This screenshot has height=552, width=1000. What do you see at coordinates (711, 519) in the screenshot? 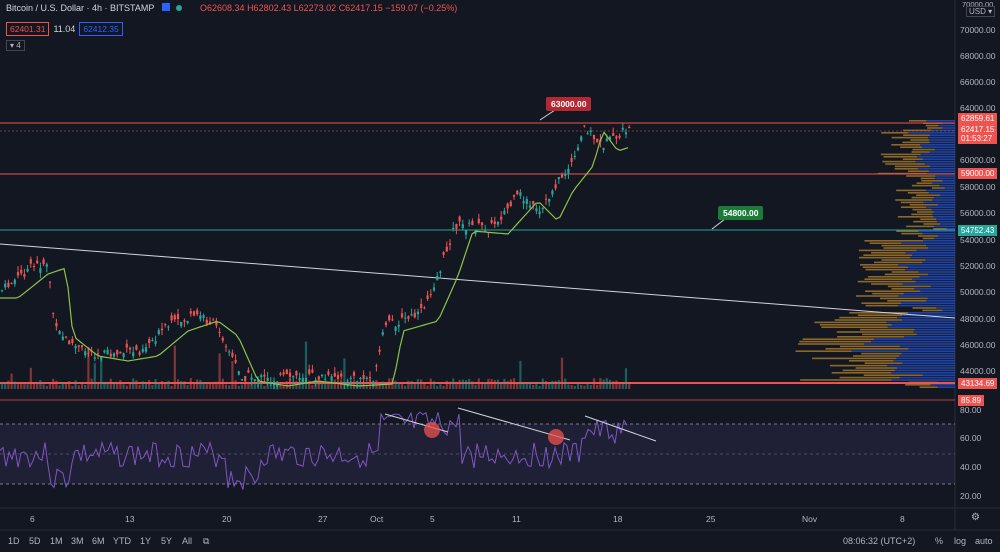
I see `time-tick: 25` at bounding box center [711, 519].